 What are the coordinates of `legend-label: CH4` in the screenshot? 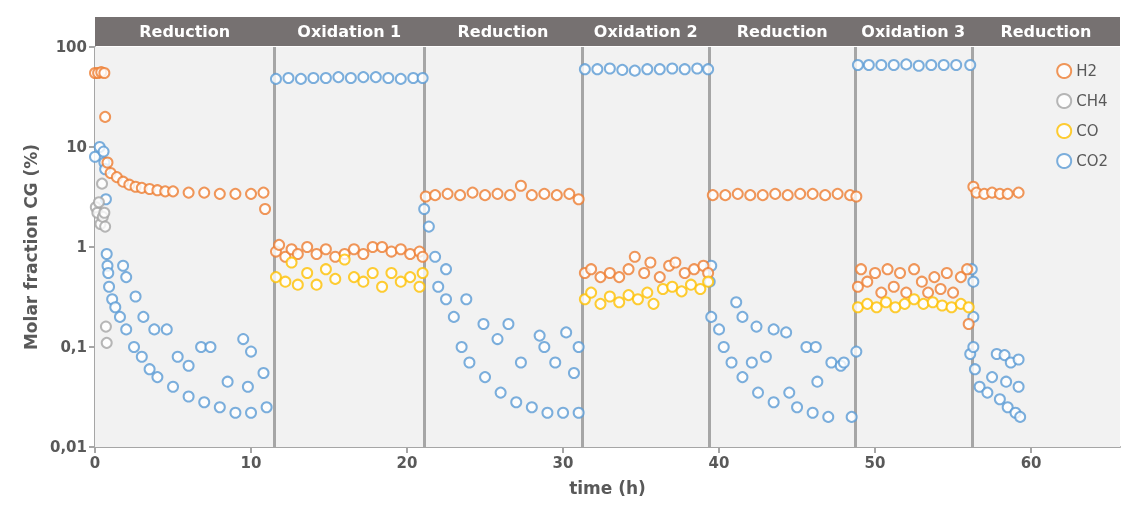 It's located at (1092, 101).